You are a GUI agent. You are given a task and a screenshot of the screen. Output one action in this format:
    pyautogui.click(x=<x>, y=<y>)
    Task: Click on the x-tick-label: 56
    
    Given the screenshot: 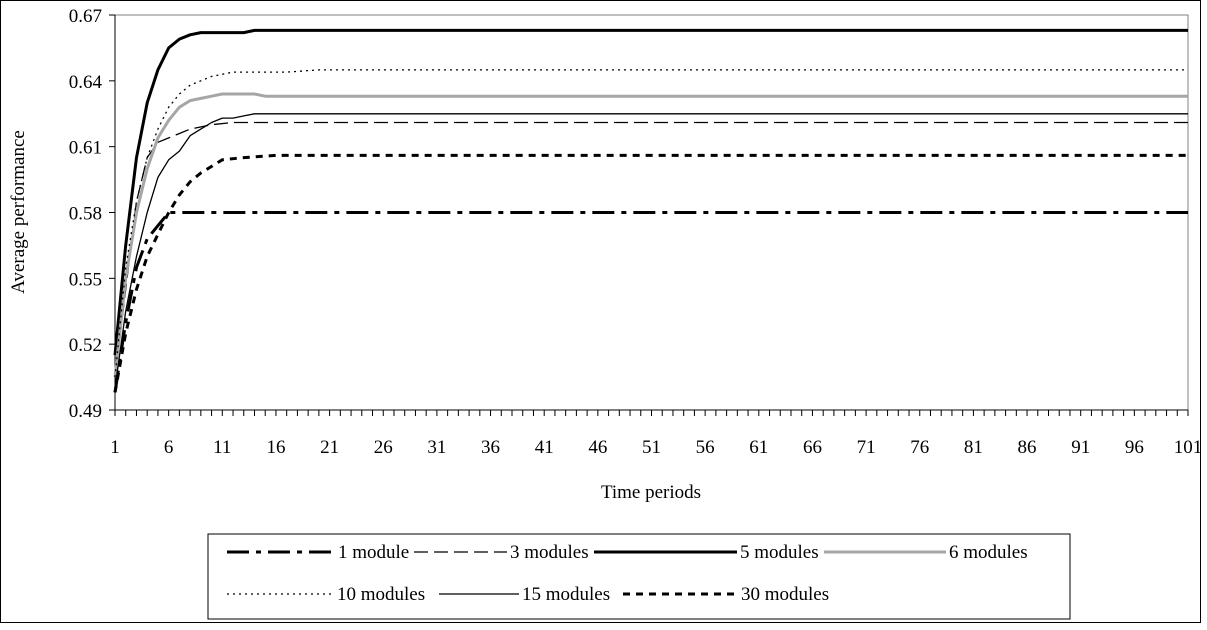 What is the action you would take?
    pyautogui.click(x=705, y=447)
    